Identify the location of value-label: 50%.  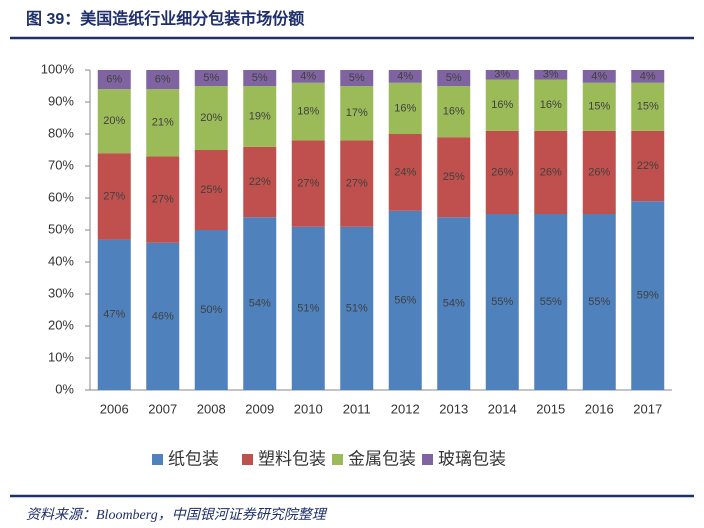
(211, 310).